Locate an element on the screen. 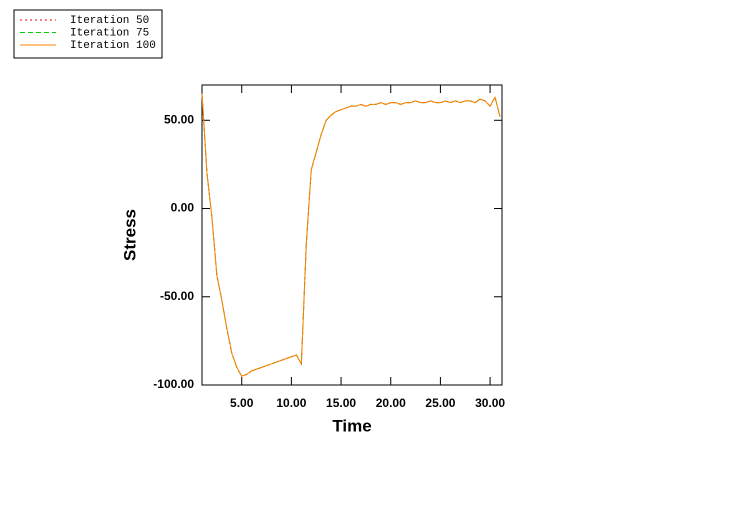 Image resolution: width=746 pixels, height=506 pixels. x-tick-label: 20.00 is located at coordinates (391, 403).